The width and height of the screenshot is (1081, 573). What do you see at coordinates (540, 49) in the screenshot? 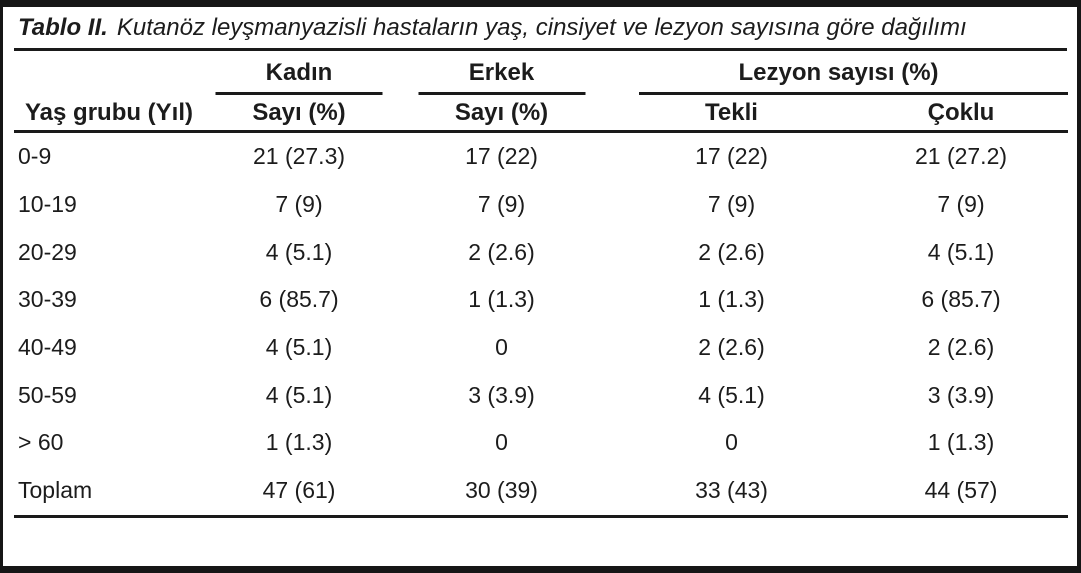
I see `title-divider` at bounding box center [540, 49].